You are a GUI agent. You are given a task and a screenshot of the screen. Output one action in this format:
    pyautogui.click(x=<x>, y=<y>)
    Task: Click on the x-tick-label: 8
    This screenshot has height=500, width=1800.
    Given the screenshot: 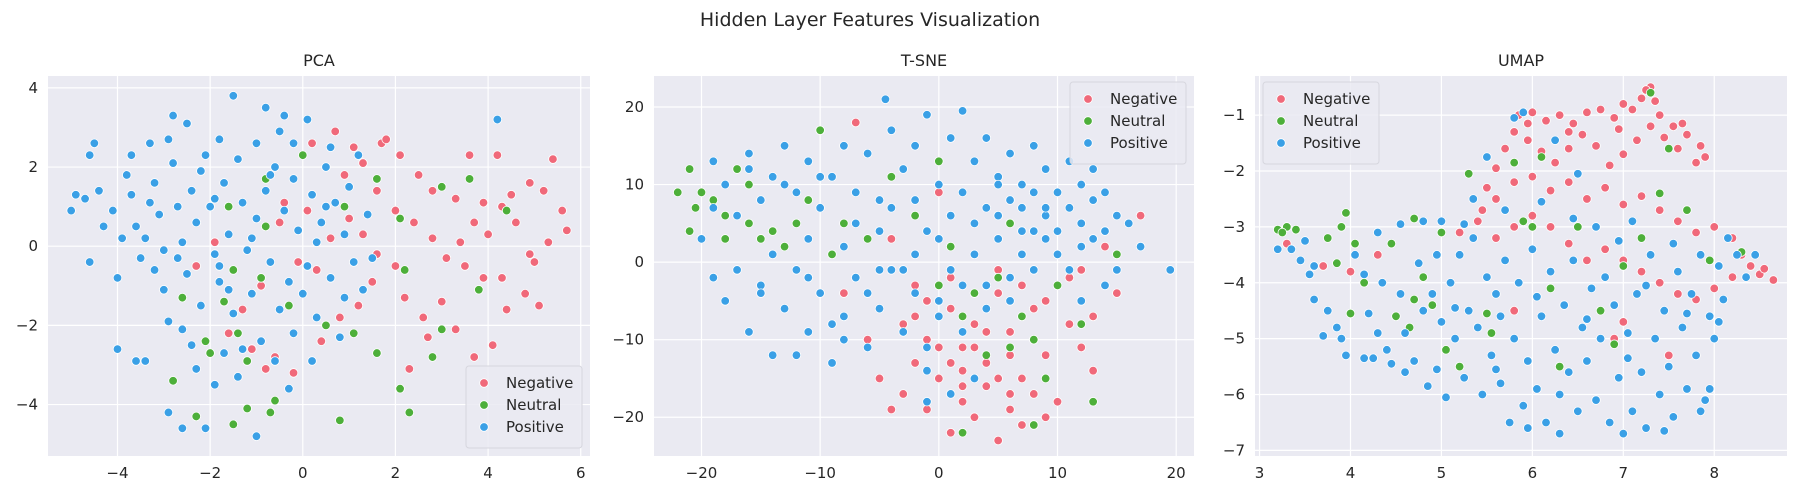 What is the action you would take?
    pyautogui.click(x=1714, y=473)
    